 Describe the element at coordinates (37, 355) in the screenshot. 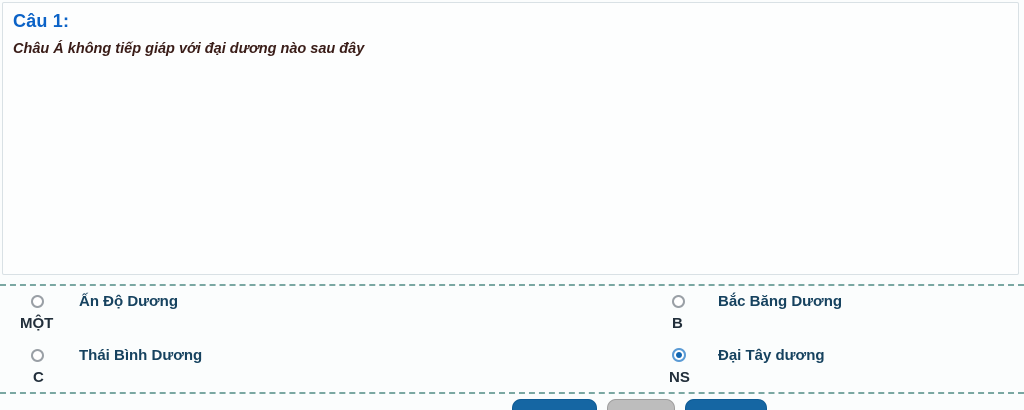

I see `radio-option-c` at that location.